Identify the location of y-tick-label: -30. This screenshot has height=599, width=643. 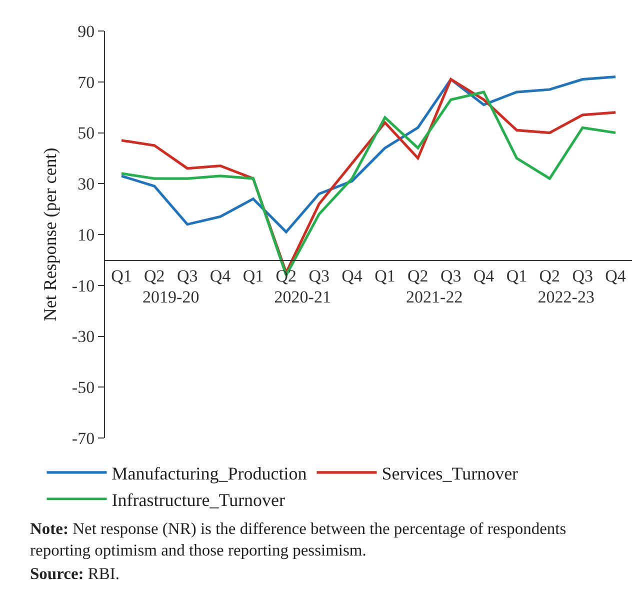
(83, 336).